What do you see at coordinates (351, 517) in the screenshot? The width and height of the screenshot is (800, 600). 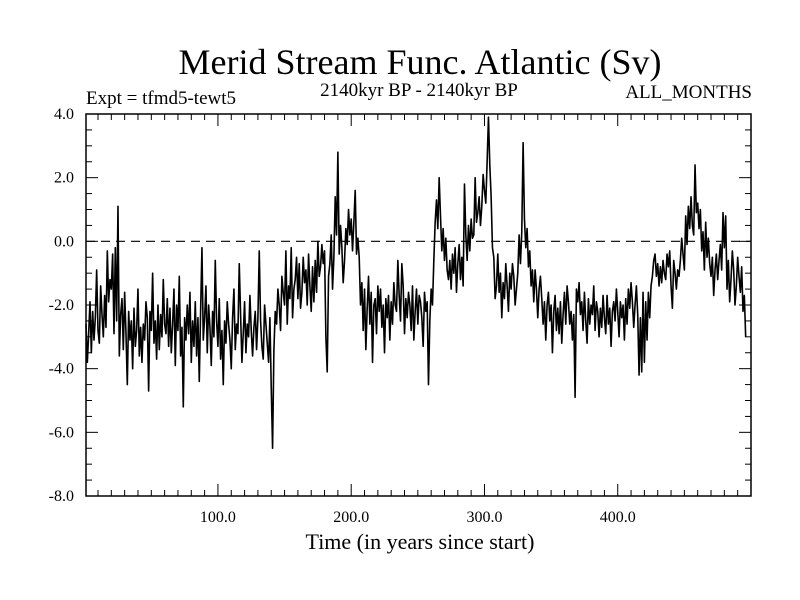 I see `x-tick-label: 200.0` at bounding box center [351, 517].